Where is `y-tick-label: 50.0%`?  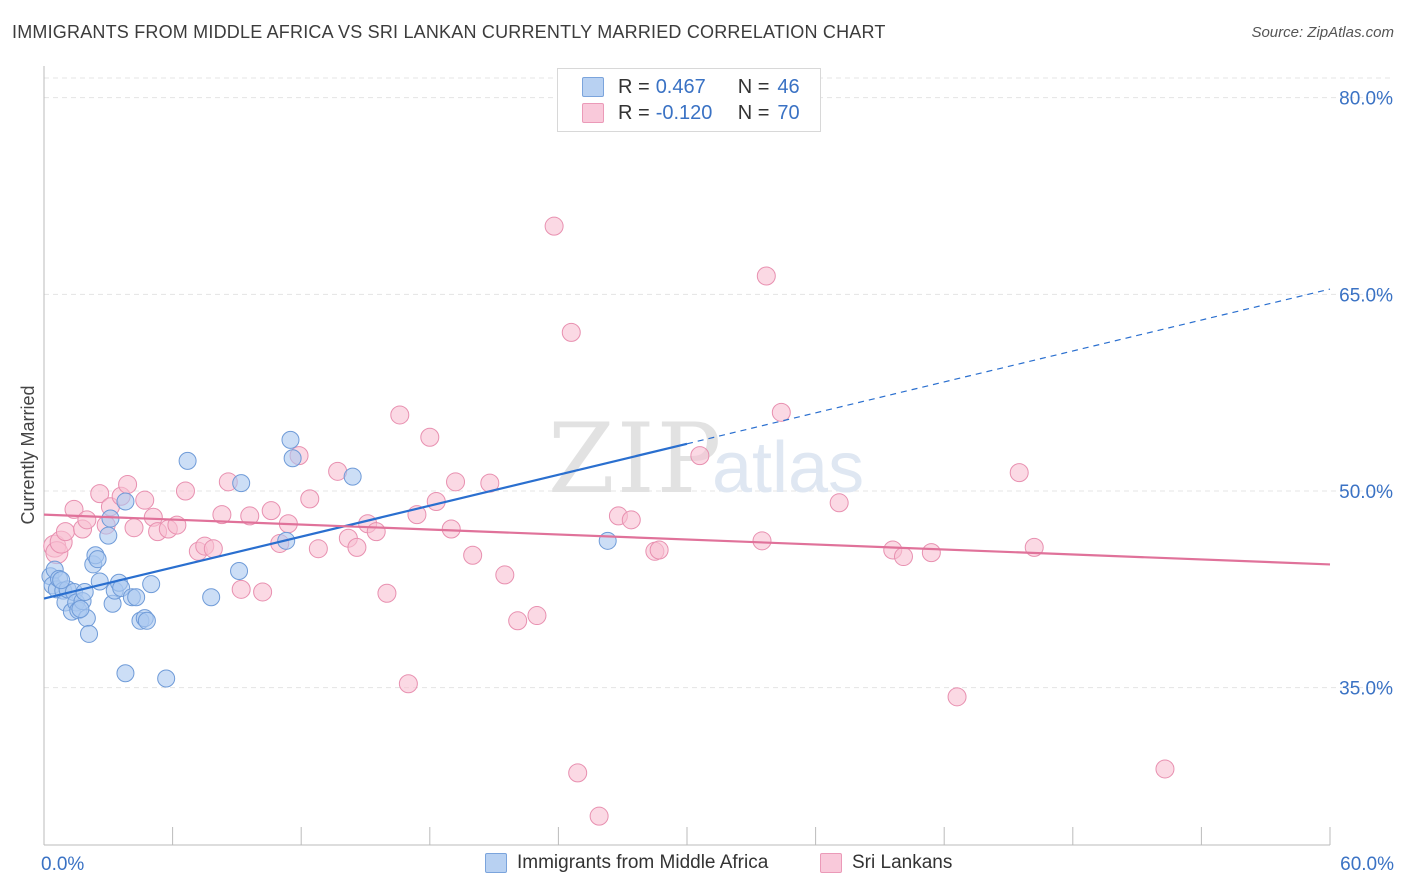
y-tick-label: 50.0% is located at coordinates (1366, 492).